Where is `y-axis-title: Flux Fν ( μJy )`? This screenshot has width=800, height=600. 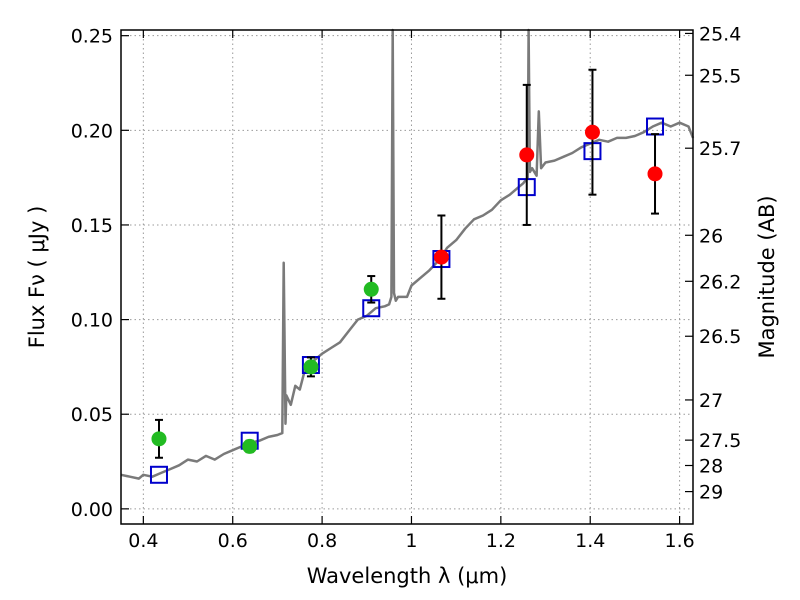 y-axis-title: Flux Fν ( μJy ) is located at coordinates (37, 277).